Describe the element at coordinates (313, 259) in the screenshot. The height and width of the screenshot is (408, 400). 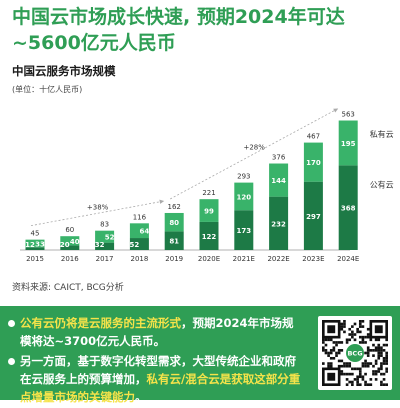
I see `tick-label-2023E: 2023E` at that location.